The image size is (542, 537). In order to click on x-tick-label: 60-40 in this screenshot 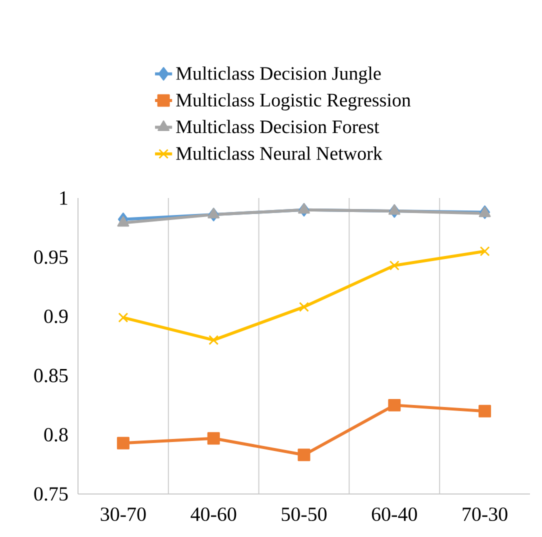, I will do `click(394, 515)`.